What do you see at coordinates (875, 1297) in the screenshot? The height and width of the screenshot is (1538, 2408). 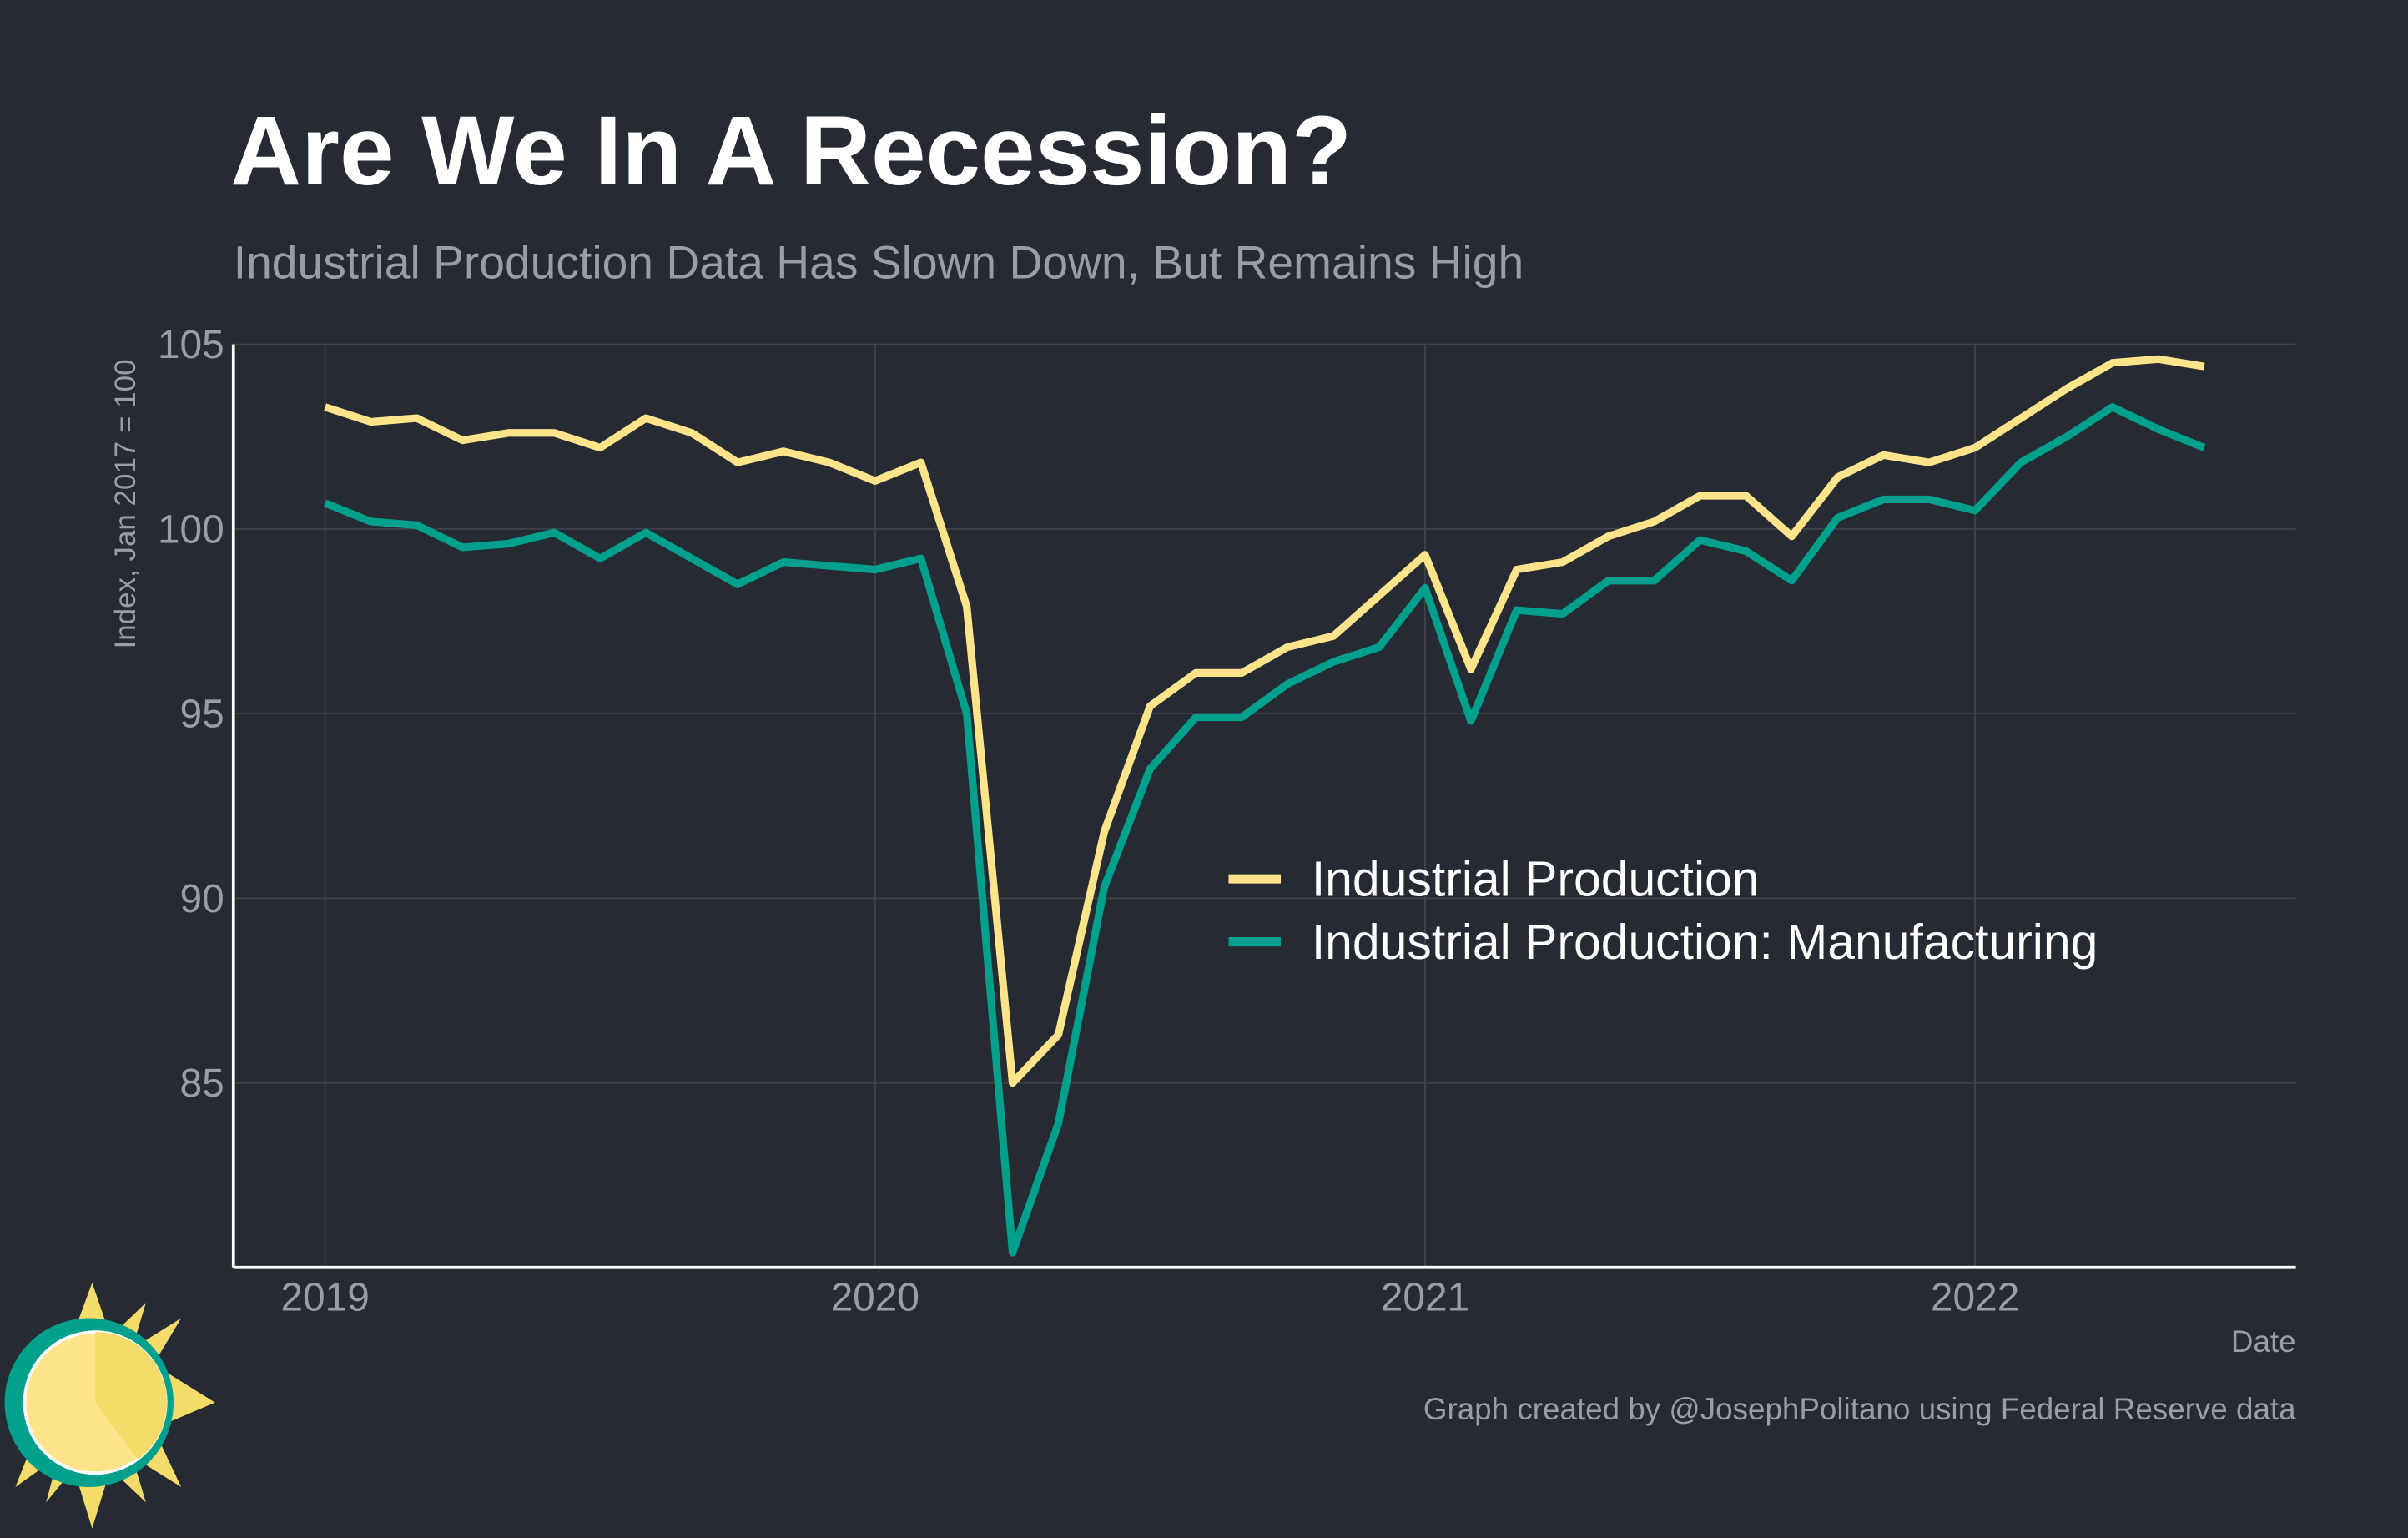 I see `x-tick-label: 2020` at bounding box center [875, 1297].